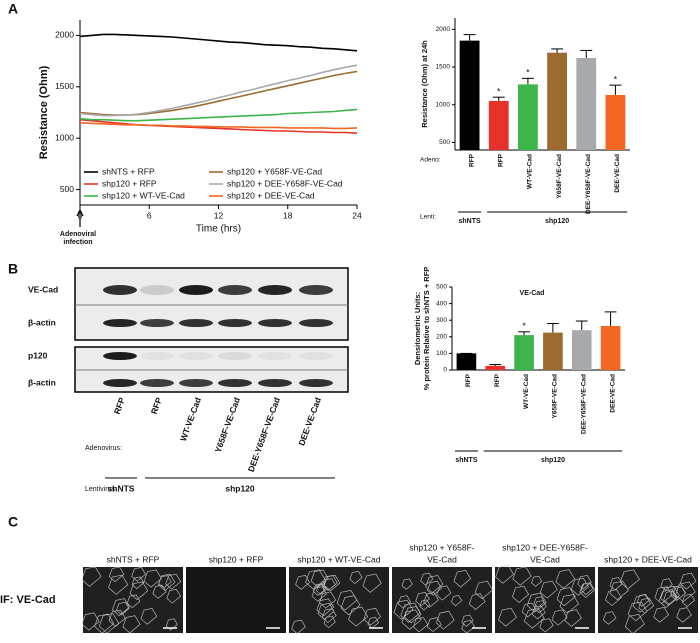 The image size is (700, 643). What do you see at coordinates (218, 229) in the screenshot?
I see `x-axis-label: Time (hrs)` at bounding box center [218, 229].